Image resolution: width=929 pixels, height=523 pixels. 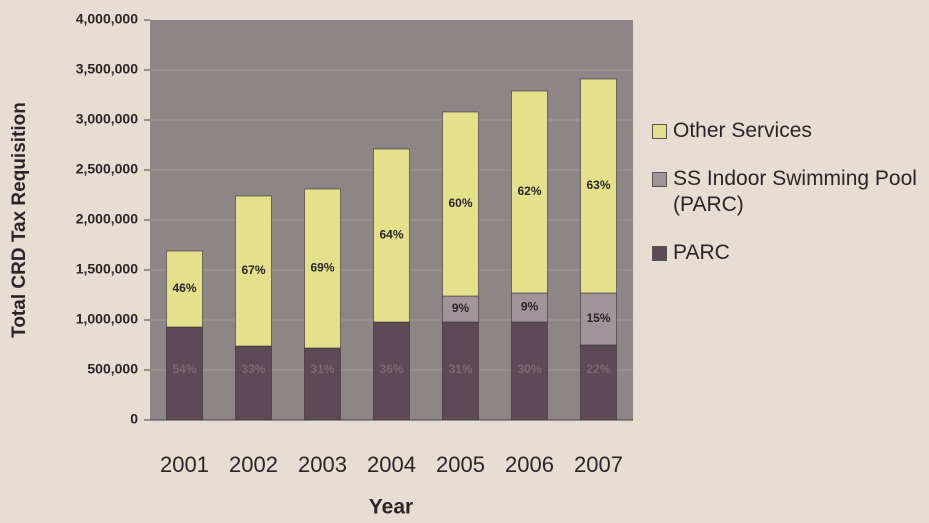 What do you see at coordinates (322, 464) in the screenshot?
I see `x-tick-label: 2003` at bounding box center [322, 464].